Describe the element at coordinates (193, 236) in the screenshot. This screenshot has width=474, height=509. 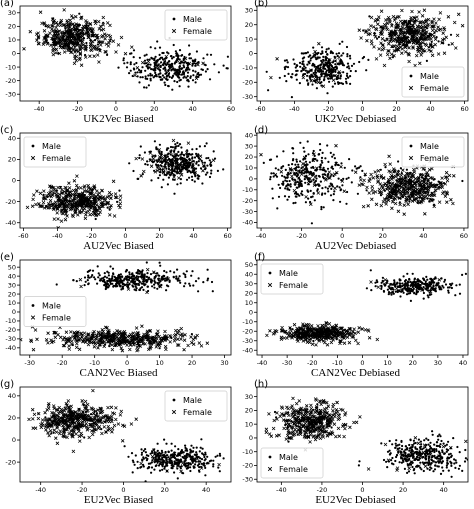
I see `x-tick-label: 40` at that location.